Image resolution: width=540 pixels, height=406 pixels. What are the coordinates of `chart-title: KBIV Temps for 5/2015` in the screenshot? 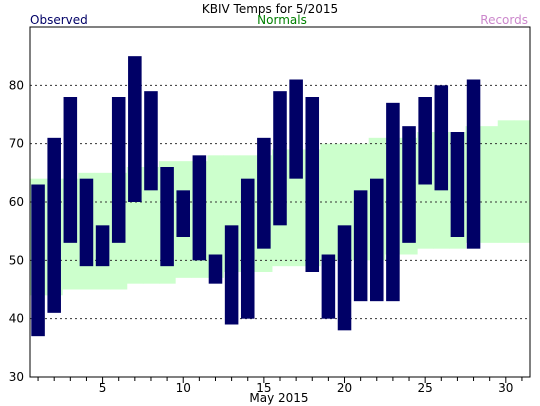 It's located at (270, 9).